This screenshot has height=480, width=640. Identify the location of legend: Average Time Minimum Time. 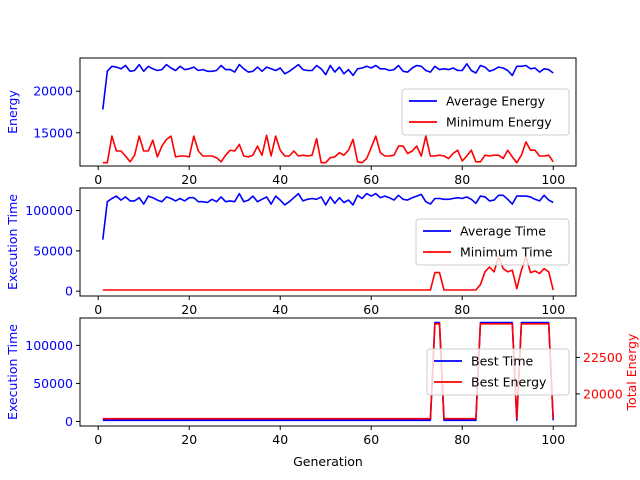
(492, 242).